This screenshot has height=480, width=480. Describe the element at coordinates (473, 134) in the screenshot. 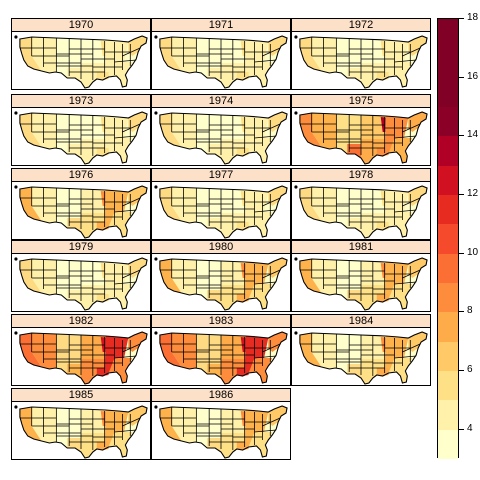

I see `color-key-tick-label: 14` at that location.